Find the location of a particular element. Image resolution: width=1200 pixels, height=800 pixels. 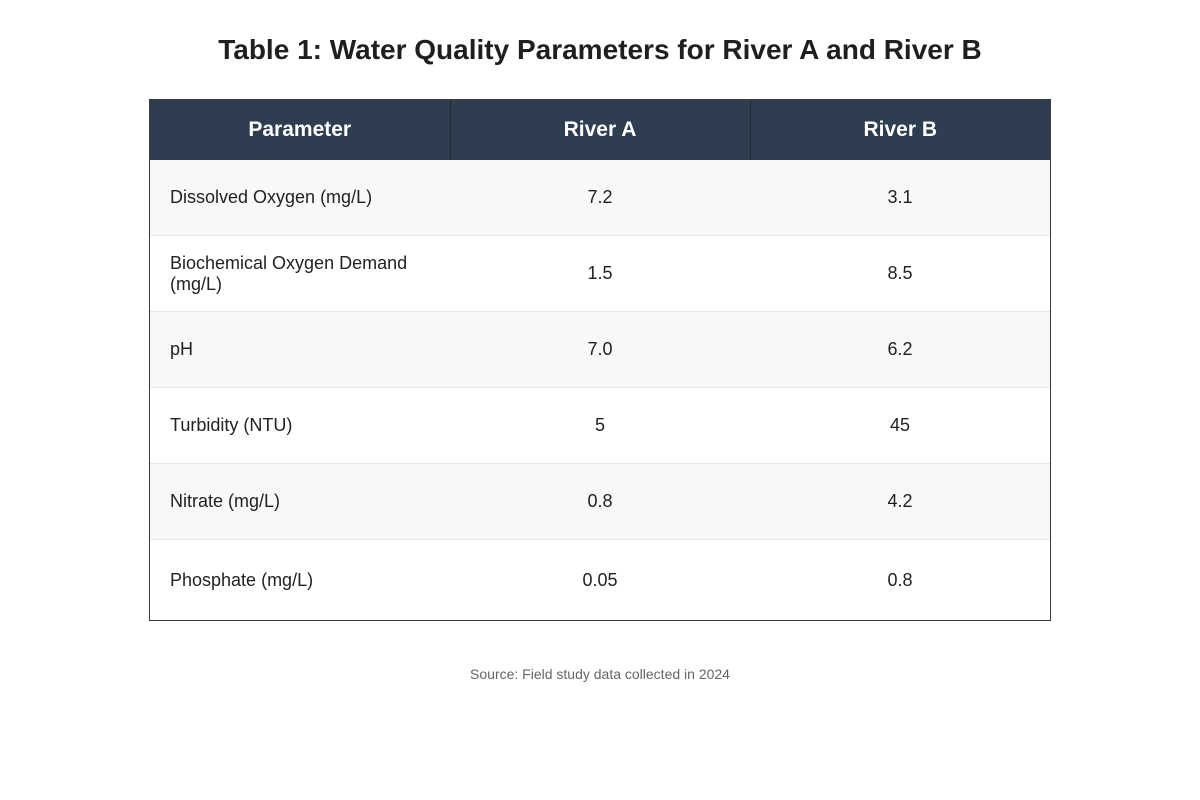

column-header-parameter: Parameter is located at coordinates (300, 130).